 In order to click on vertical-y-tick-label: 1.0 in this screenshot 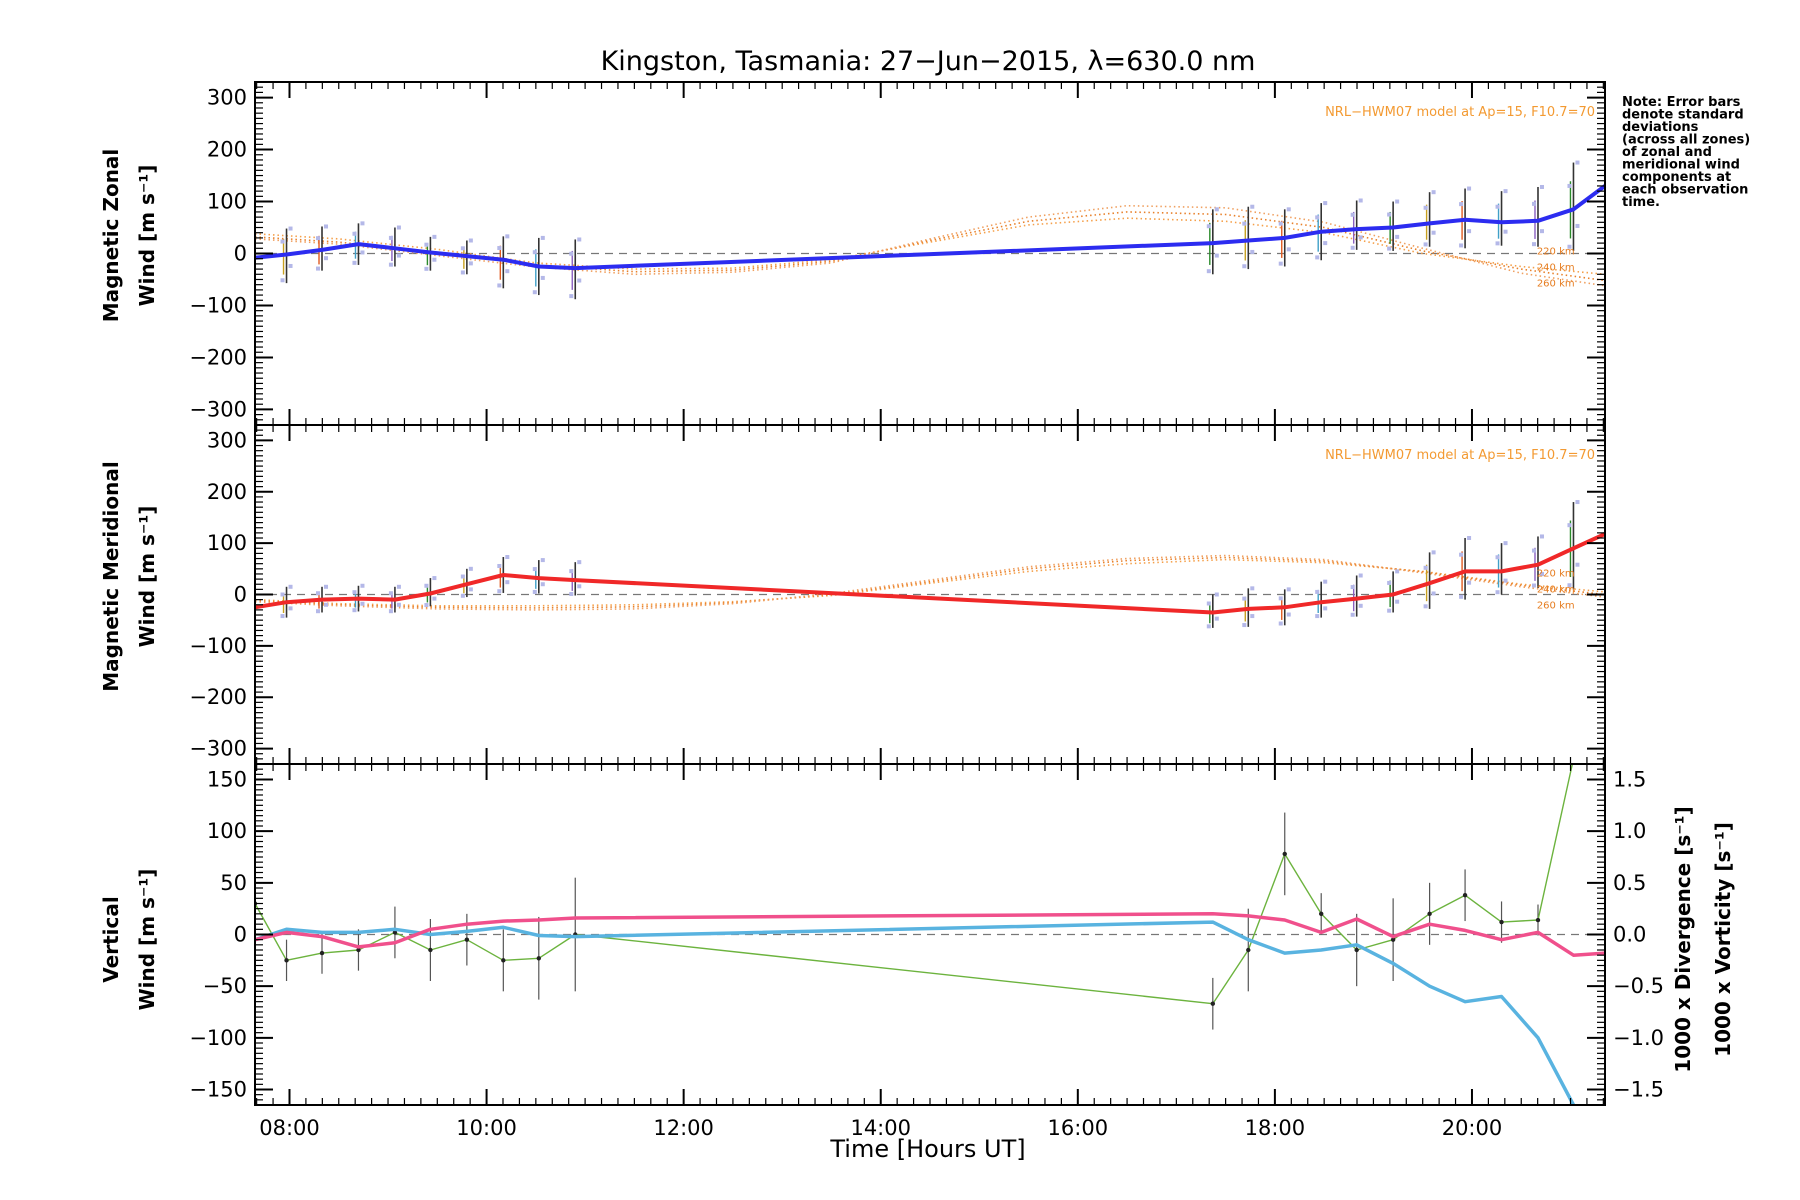, I will do `click(1629, 831)`.